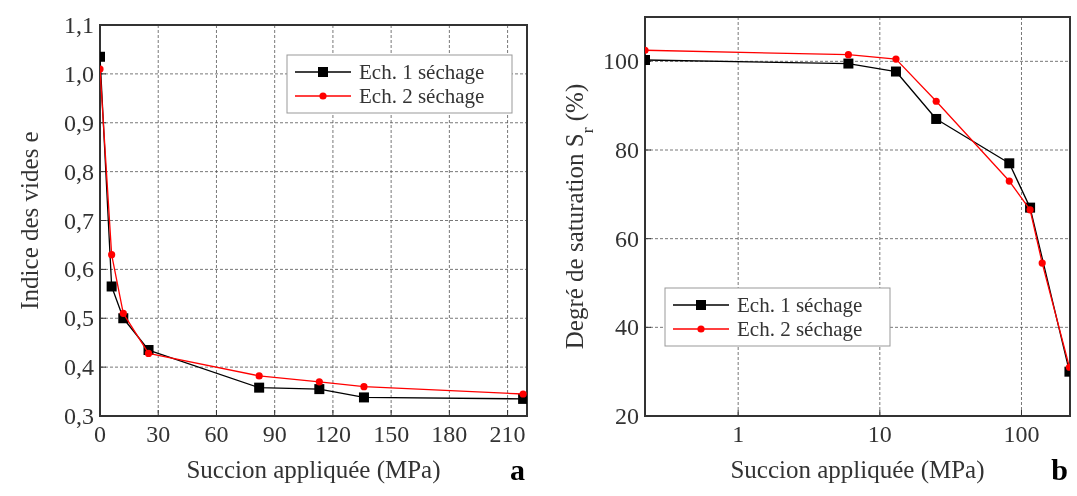 The width and height of the screenshot is (1077, 496). Describe the element at coordinates (29, 220) in the screenshot. I see `y-axis-title: Indice des vides e` at that location.